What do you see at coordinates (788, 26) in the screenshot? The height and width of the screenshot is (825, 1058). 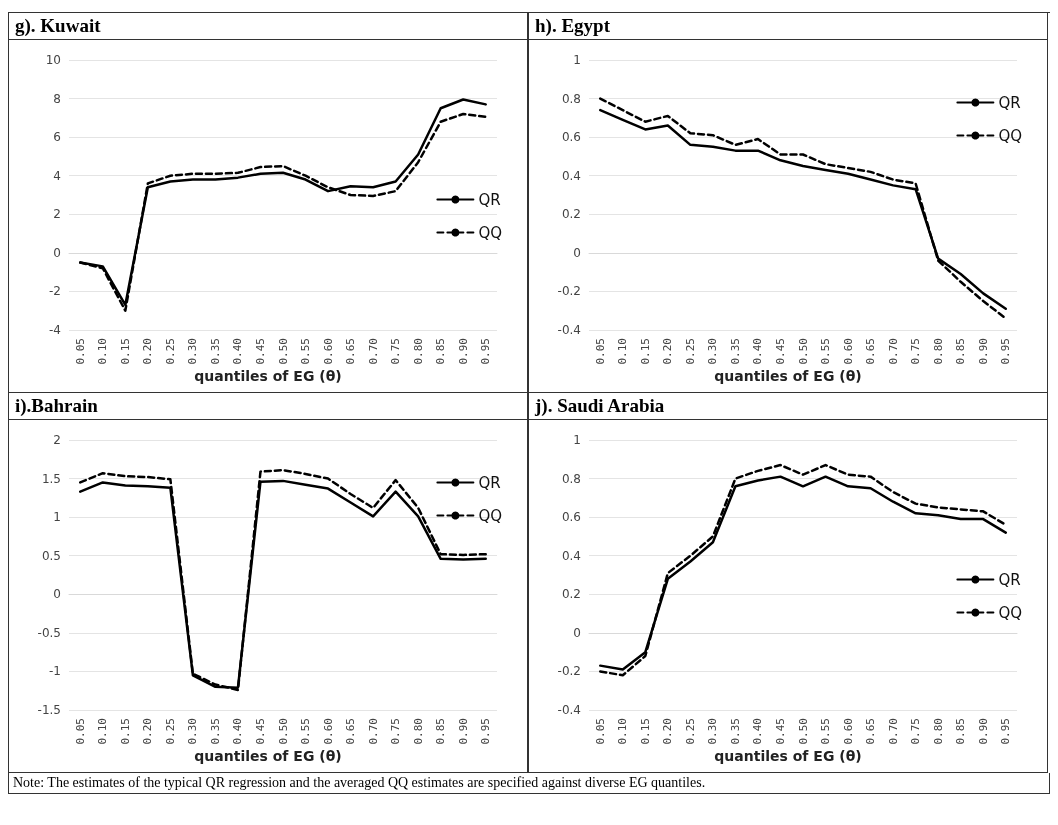 I see `chart-title: h). Egypt` at bounding box center [788, 26].